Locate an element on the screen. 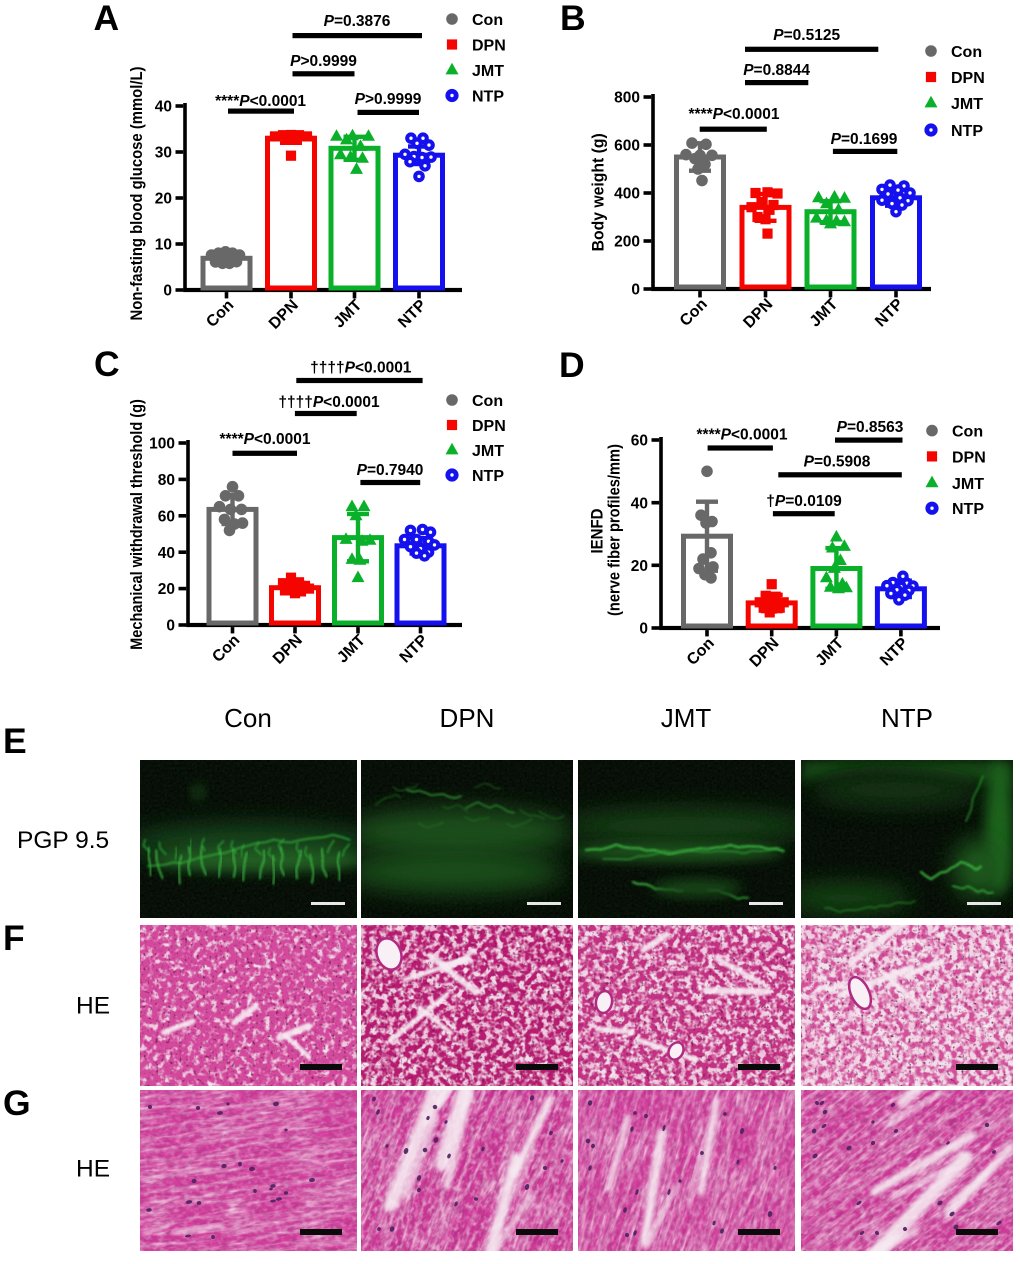 This screenshot has height=1264, width=1020. svg-text: 100 is located at coordinates (162, 444).